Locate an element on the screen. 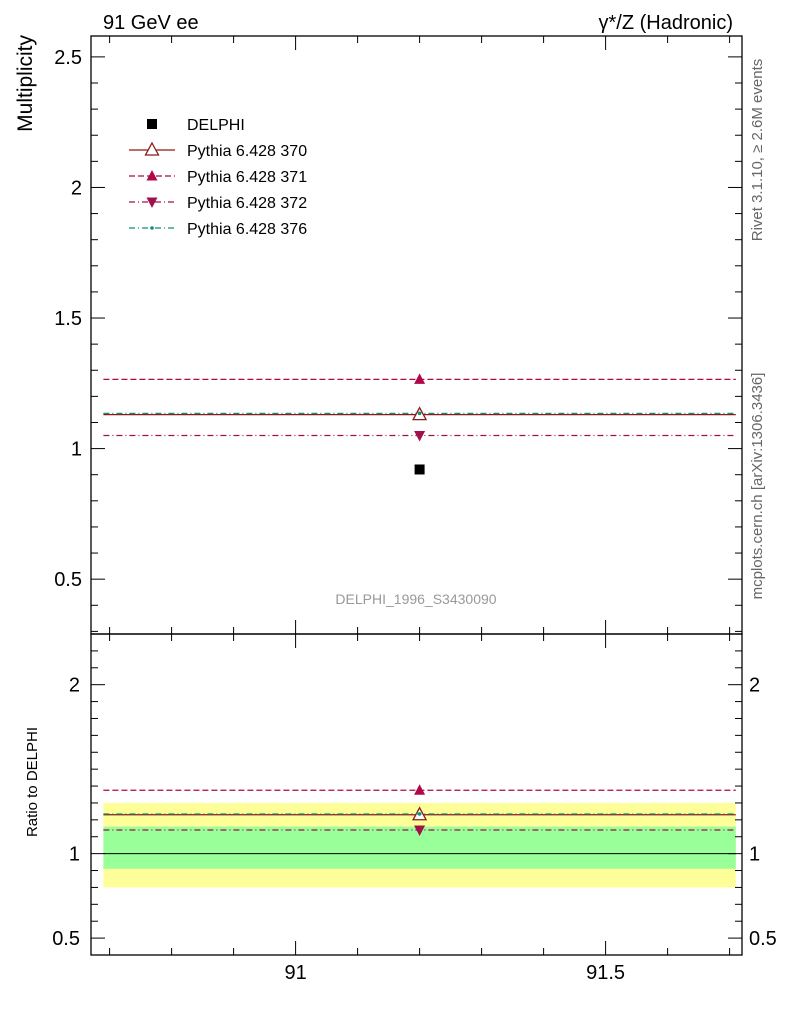  legend-entry: Pythia 6.428 376 is located at coordinates (218, 229).